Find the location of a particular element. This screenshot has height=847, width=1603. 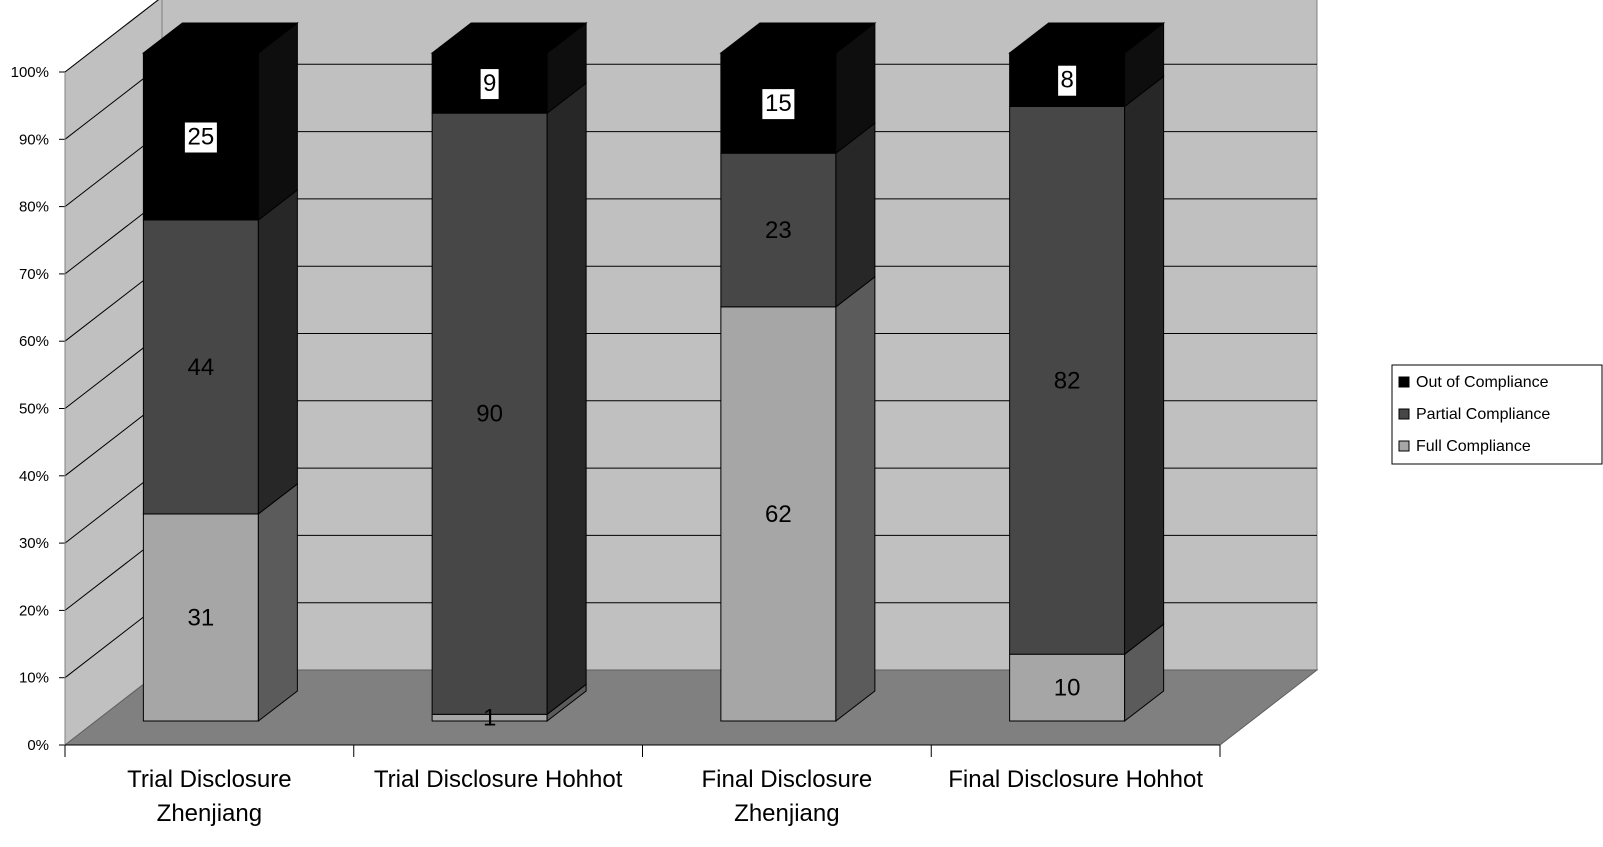

legend-label: Partial Compliance is located at coordinates (1483, 414).